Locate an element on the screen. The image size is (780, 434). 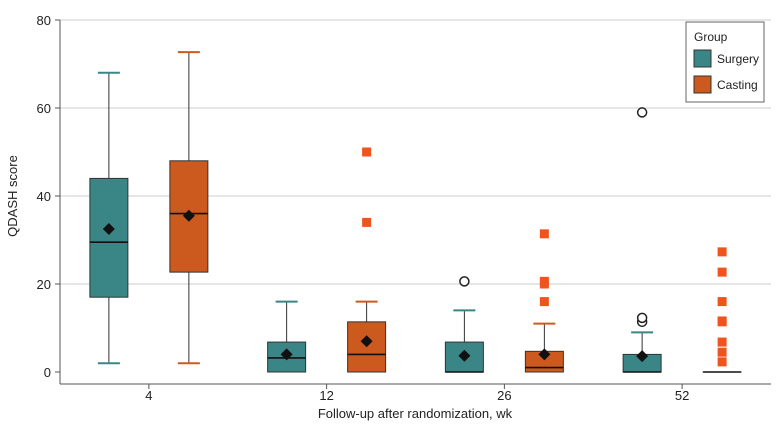
y-tick-labels: 0 20 40 60 80 is located at coordinates (48, 196).